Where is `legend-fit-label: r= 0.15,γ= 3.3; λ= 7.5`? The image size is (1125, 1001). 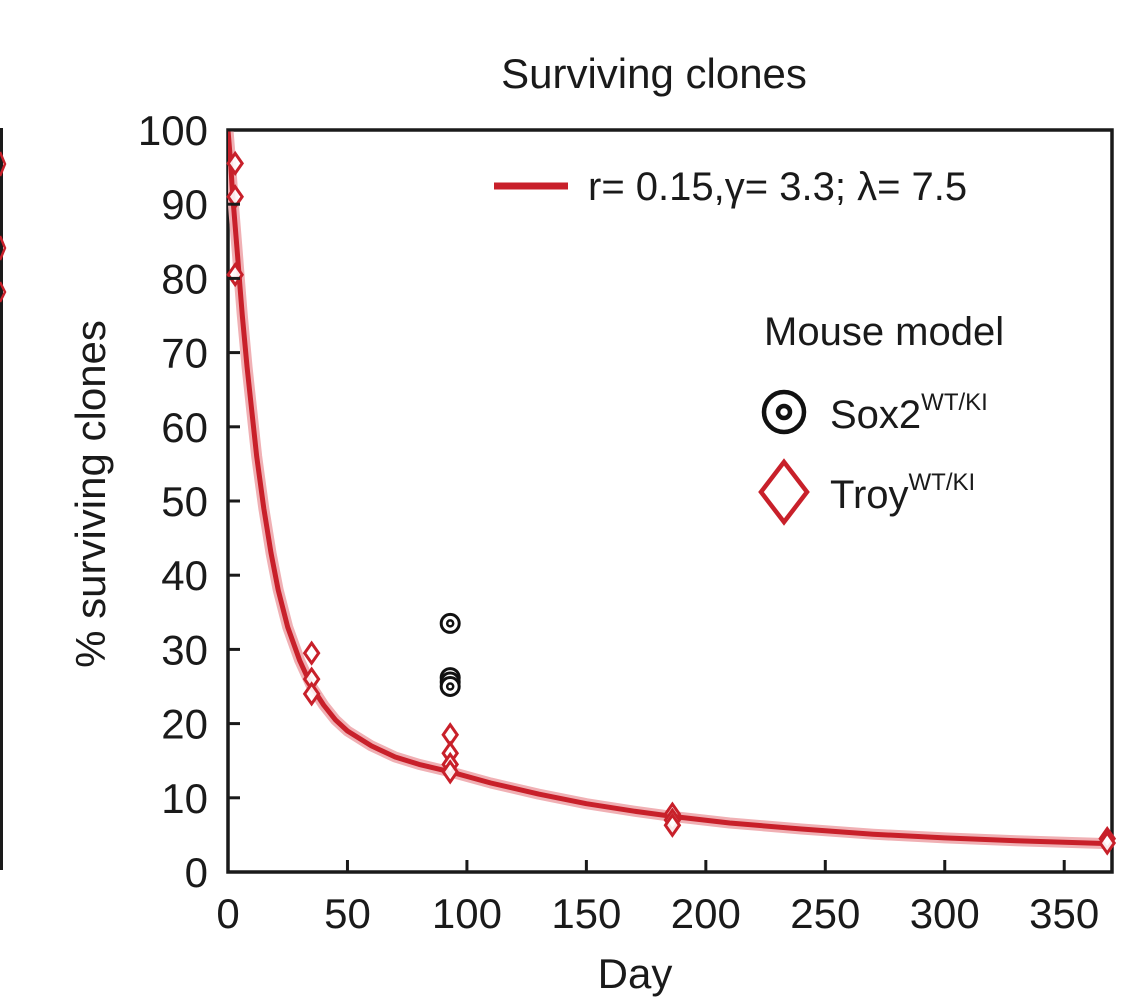
legend-fit-label: r= 0.15,γ= 3.3; λ= 7.5 is located at coordinates (777, 187).